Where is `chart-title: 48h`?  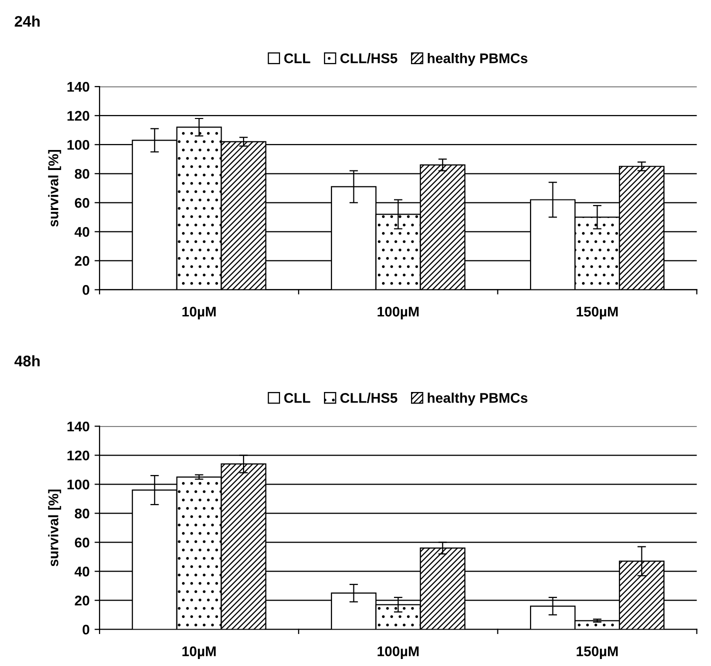 chart-title: 48h is located at coordinates (27, 360).